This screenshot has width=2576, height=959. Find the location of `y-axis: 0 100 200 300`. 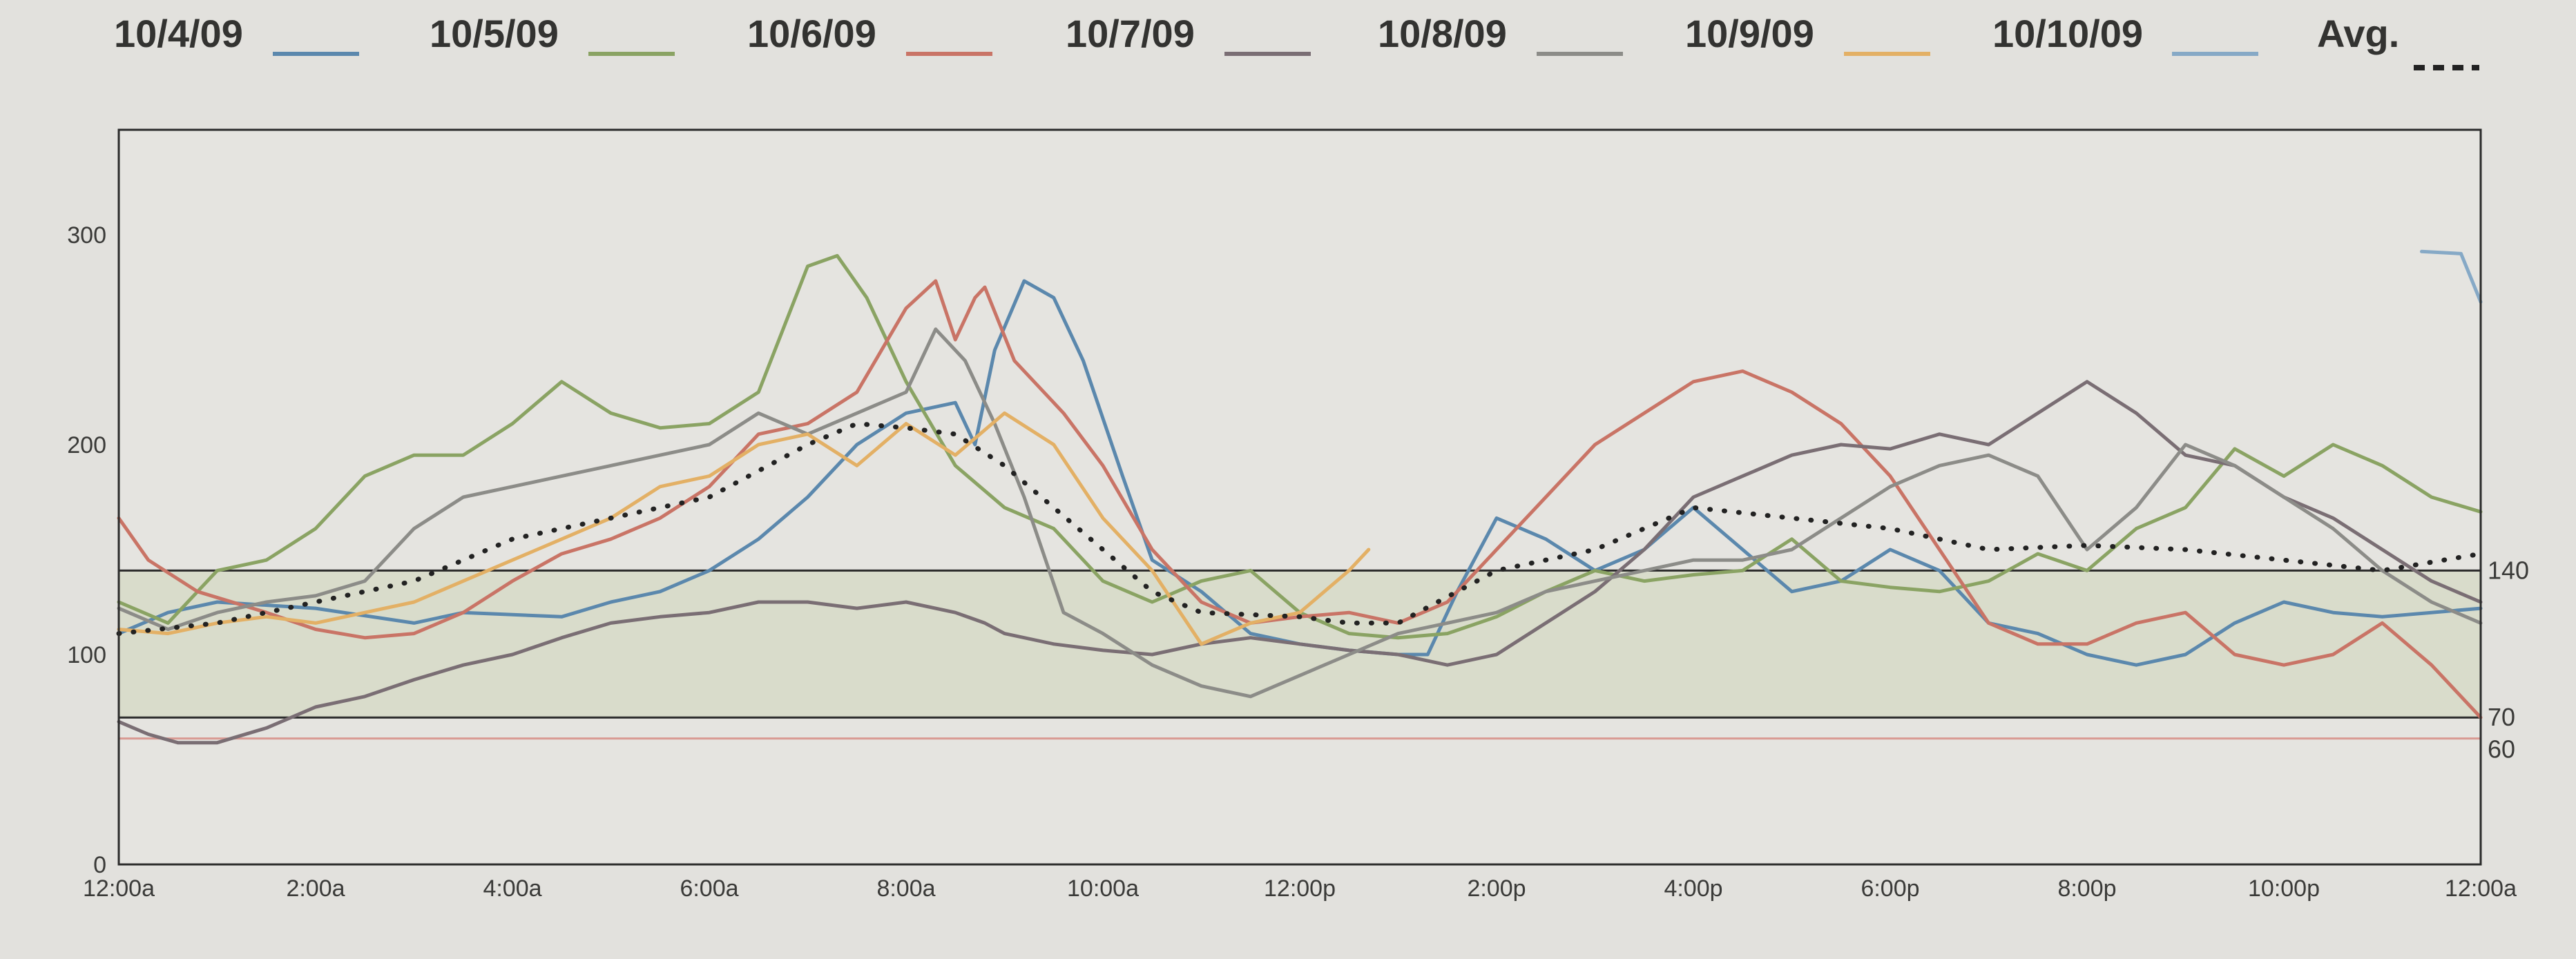

y-axis: 0 100 200 300 is located at coordinates (86, 550).